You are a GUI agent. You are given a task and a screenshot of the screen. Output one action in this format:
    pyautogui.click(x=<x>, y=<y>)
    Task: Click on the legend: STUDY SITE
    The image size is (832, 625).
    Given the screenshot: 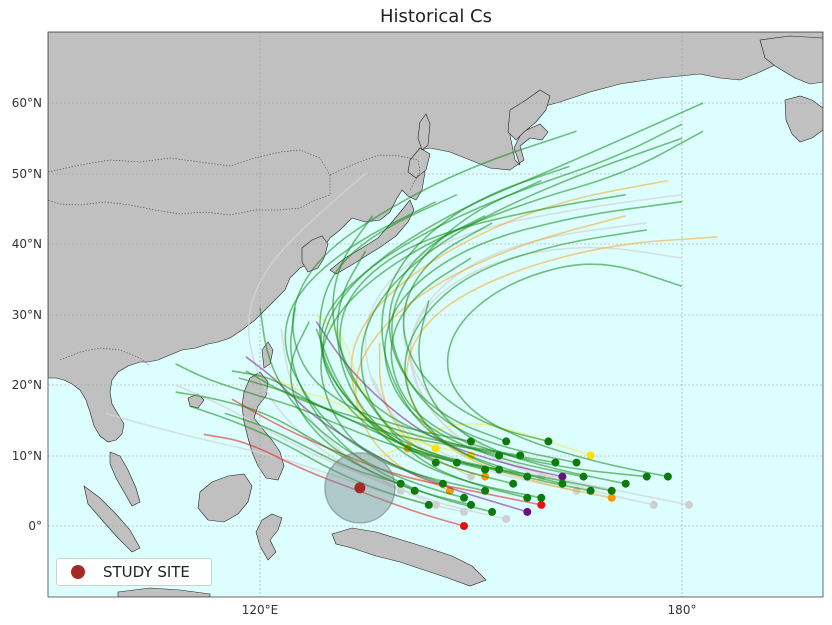 What is the action you would take?
    pyautogui.click(x=134, y=572)
    